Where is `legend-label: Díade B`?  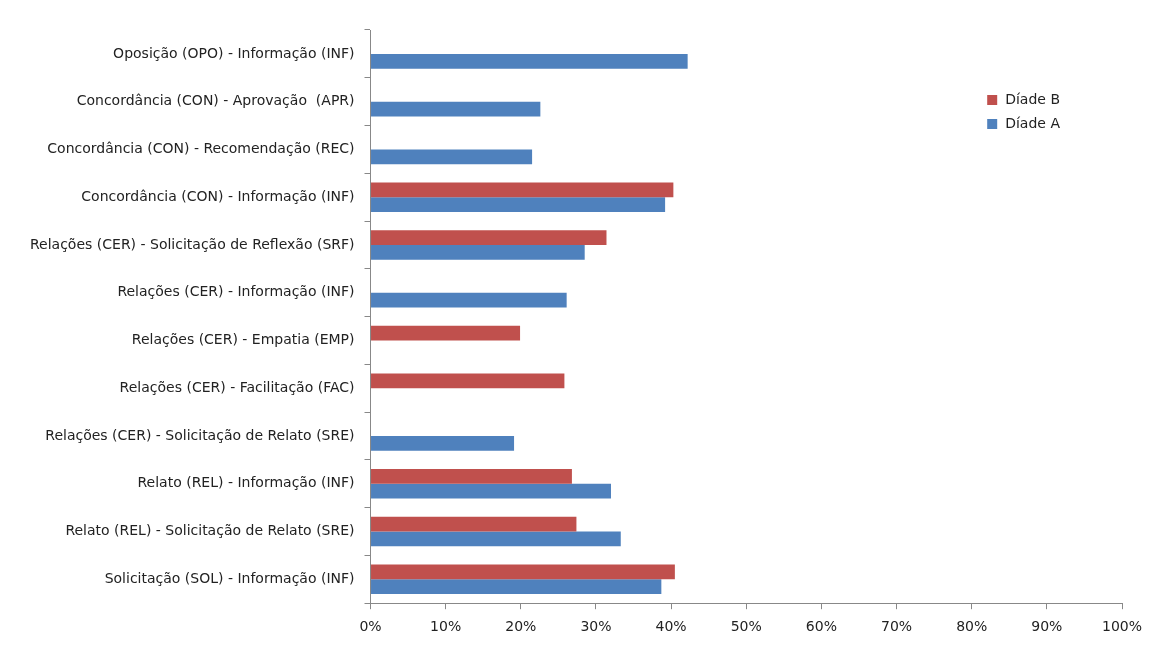 legend-label: Díade B is located at coordinates (1033, 98).